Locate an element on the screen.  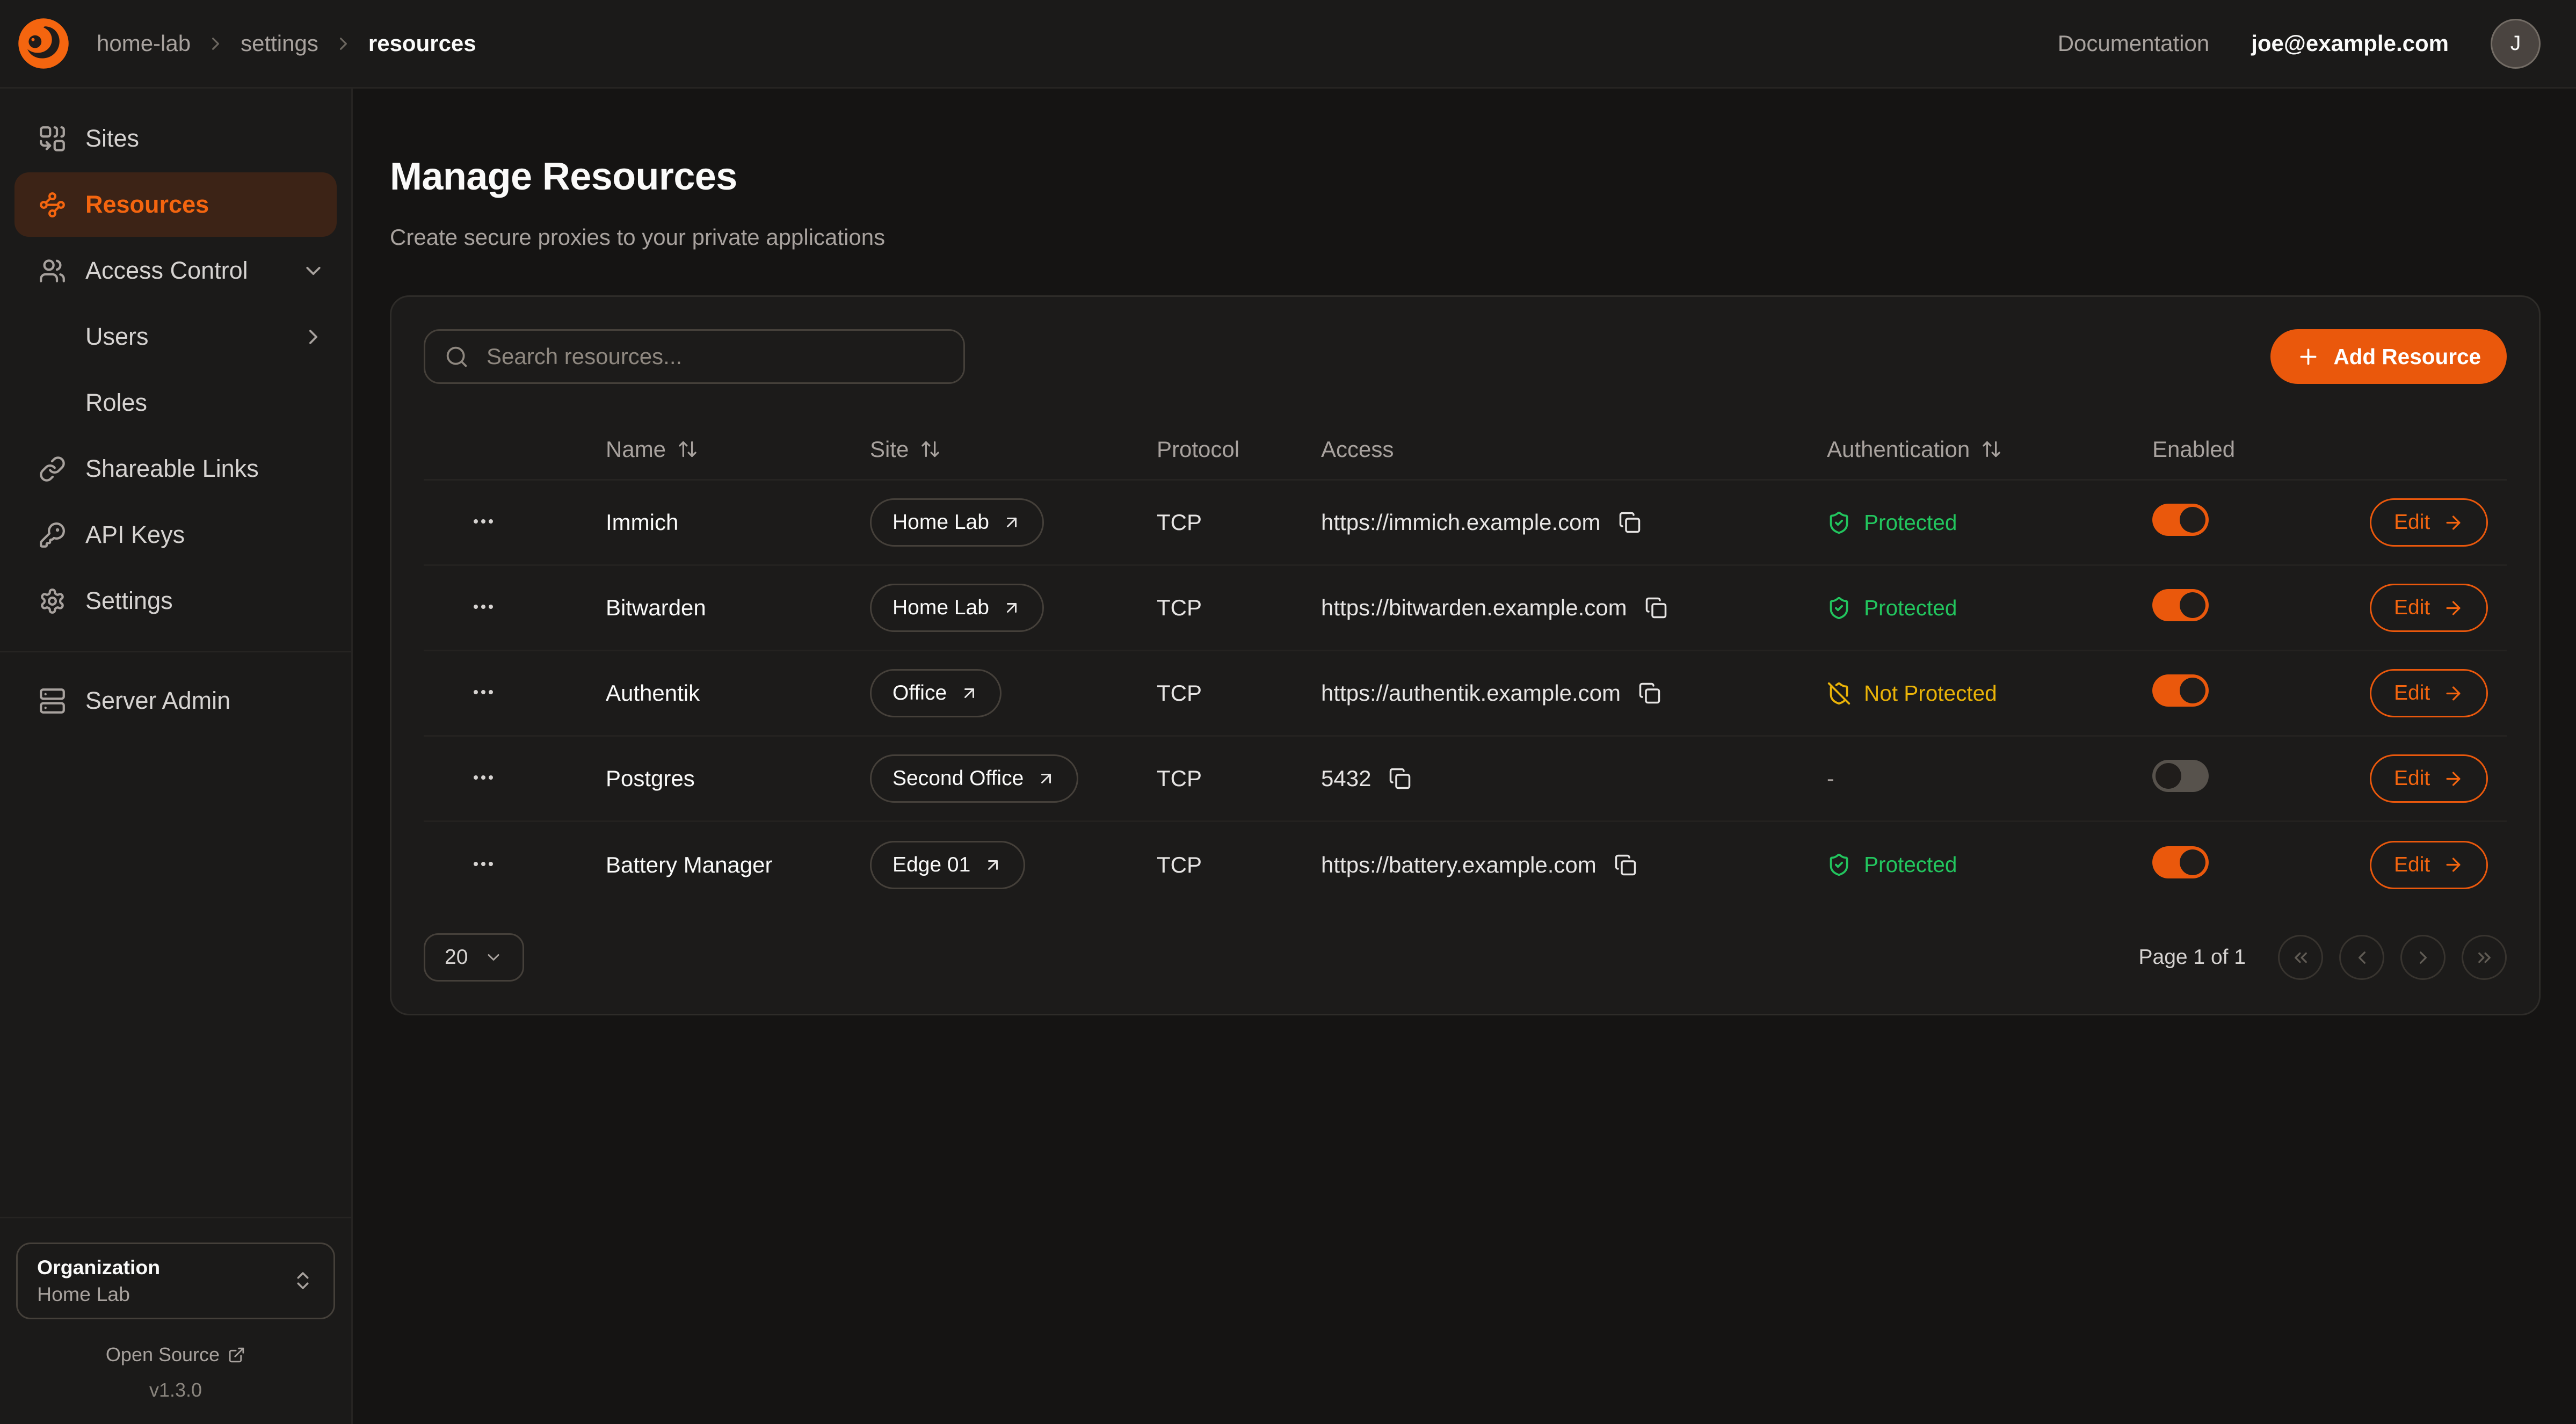
sidebar-item-sites: Sites is located at coordinates (175, 138).